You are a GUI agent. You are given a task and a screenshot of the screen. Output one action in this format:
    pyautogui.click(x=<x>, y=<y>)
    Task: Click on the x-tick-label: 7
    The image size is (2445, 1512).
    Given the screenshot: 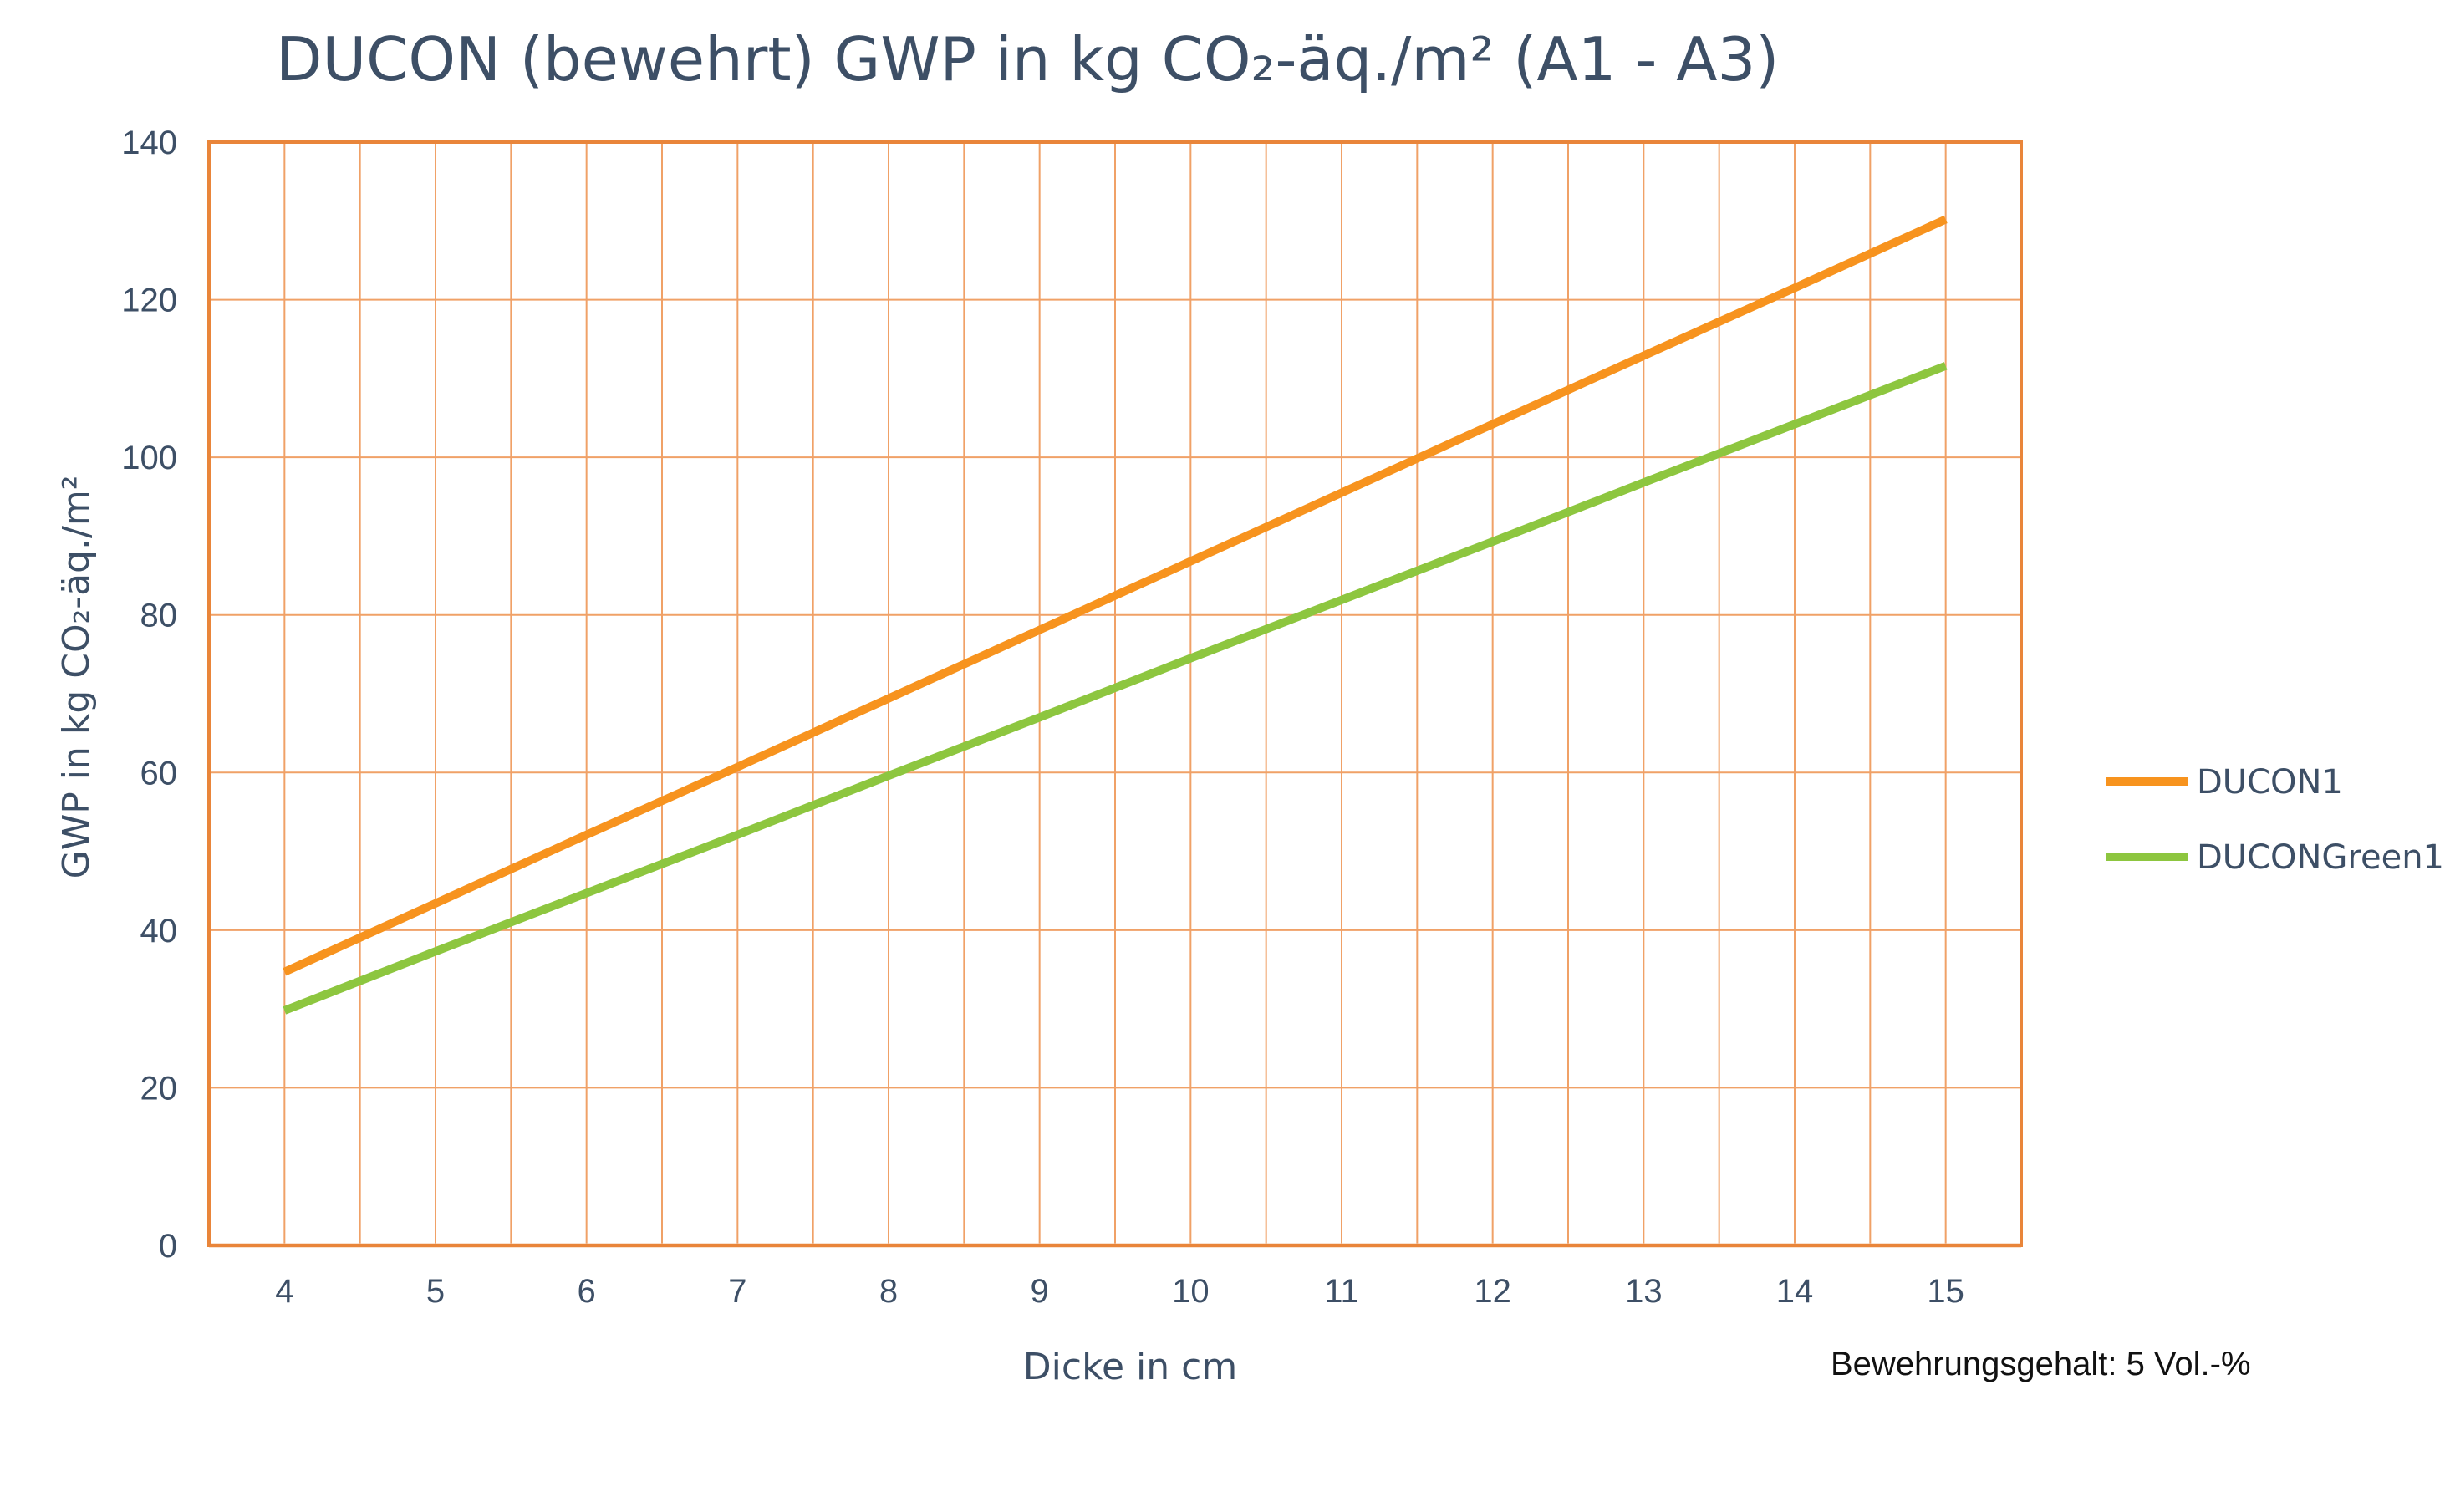 What is the action you would take?
    pyautogui.click(x=737, y=1291)
    